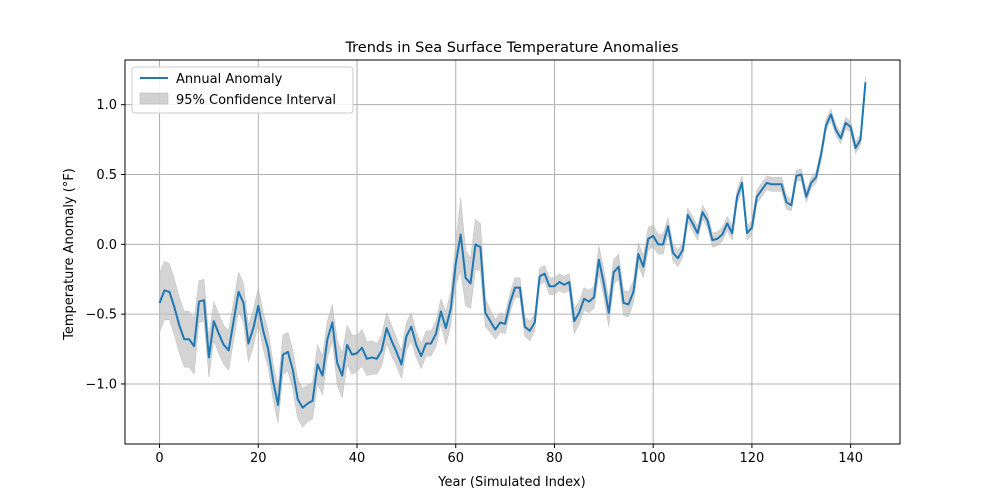 Image resolution: width=1000 pixels, height=504 pixels. I want to click on legend-band-swatch, so click(154, 98).